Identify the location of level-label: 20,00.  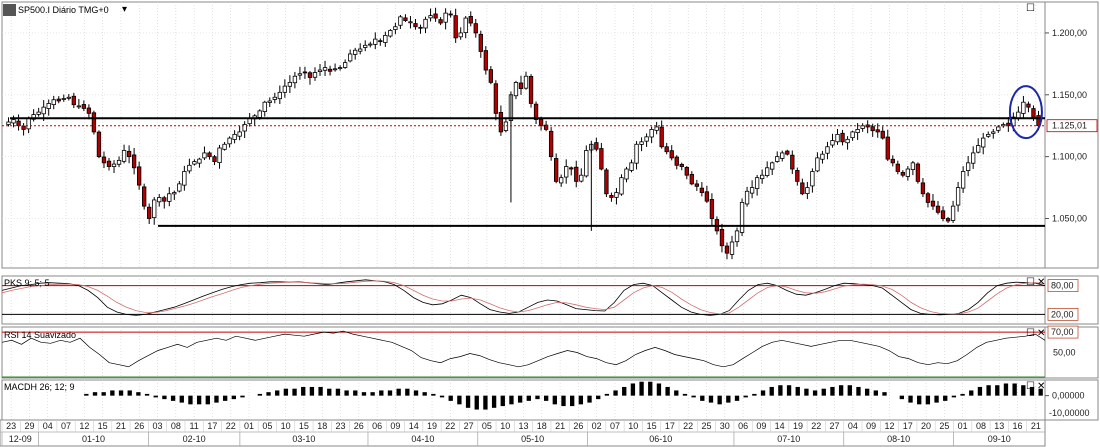
(1062, 314).